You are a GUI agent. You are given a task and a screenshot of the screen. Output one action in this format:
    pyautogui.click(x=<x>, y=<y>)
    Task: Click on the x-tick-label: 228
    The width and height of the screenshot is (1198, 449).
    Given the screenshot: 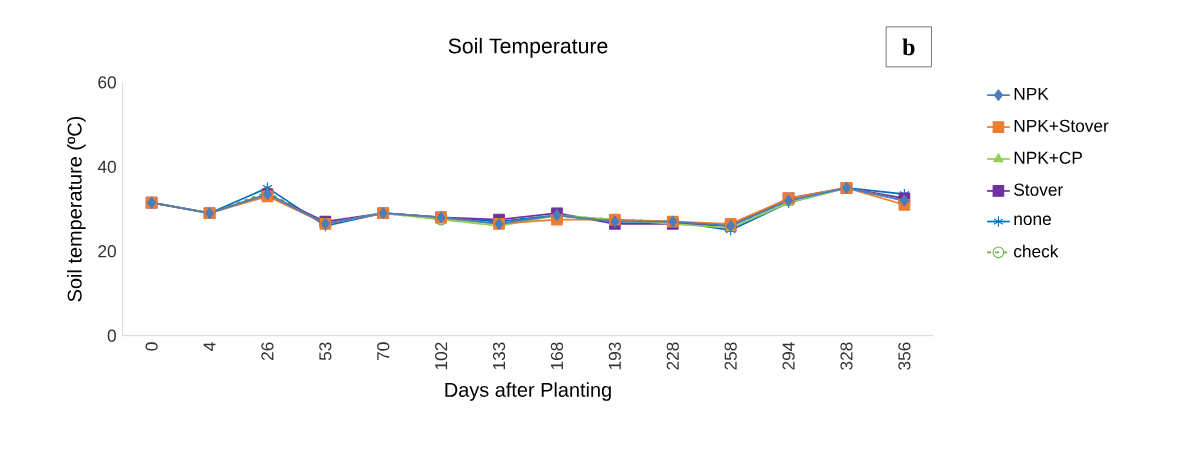 What is the action you would take?
    pyautogui.click(x=672, y=356)
    